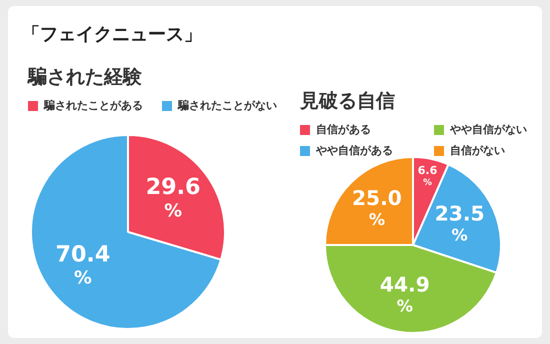 This screenshot has height=344, width=550. What do you see at coordinates (488, 129) in the screenshot?
I see `legend-label: やや自信がない` at bounding box center [488, 129].